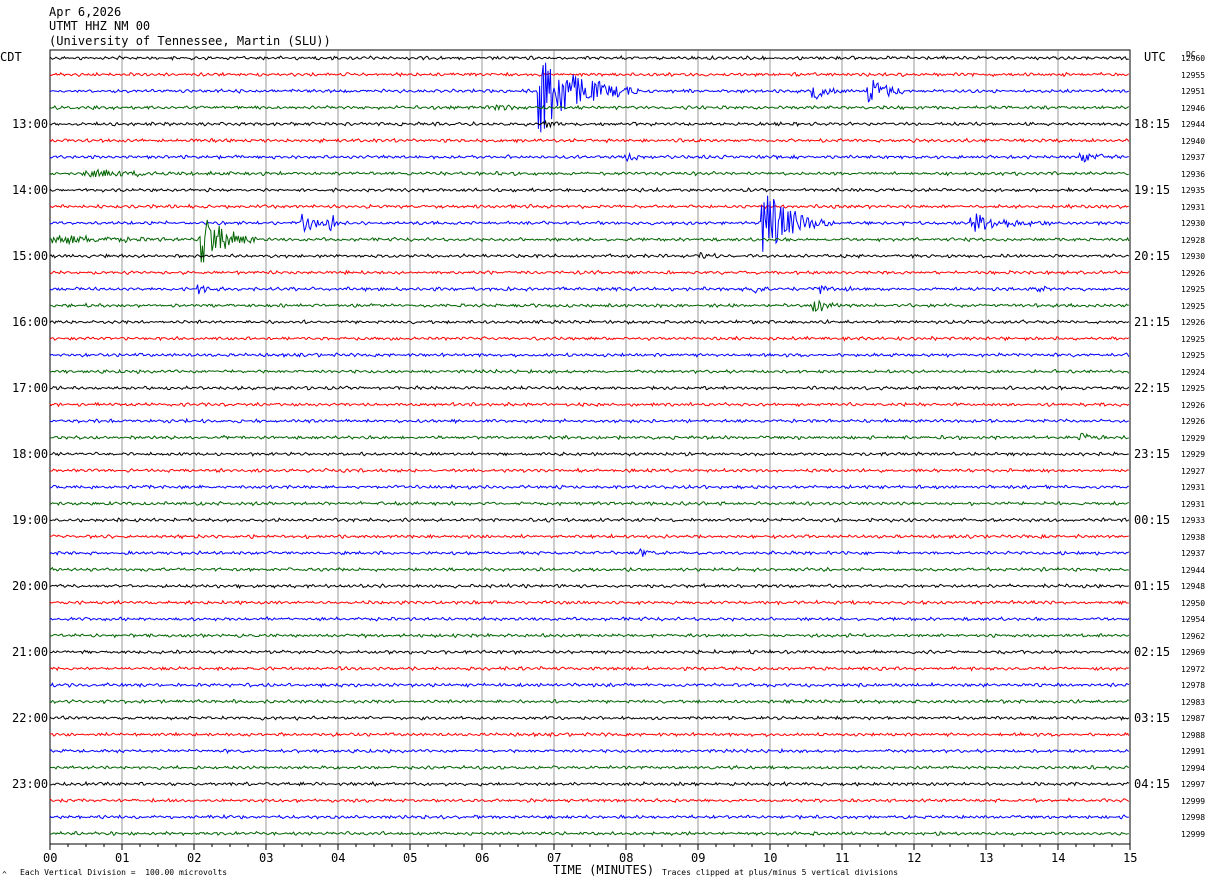  I want to click on dc-offset-label: 12960, so click(1193, 58).